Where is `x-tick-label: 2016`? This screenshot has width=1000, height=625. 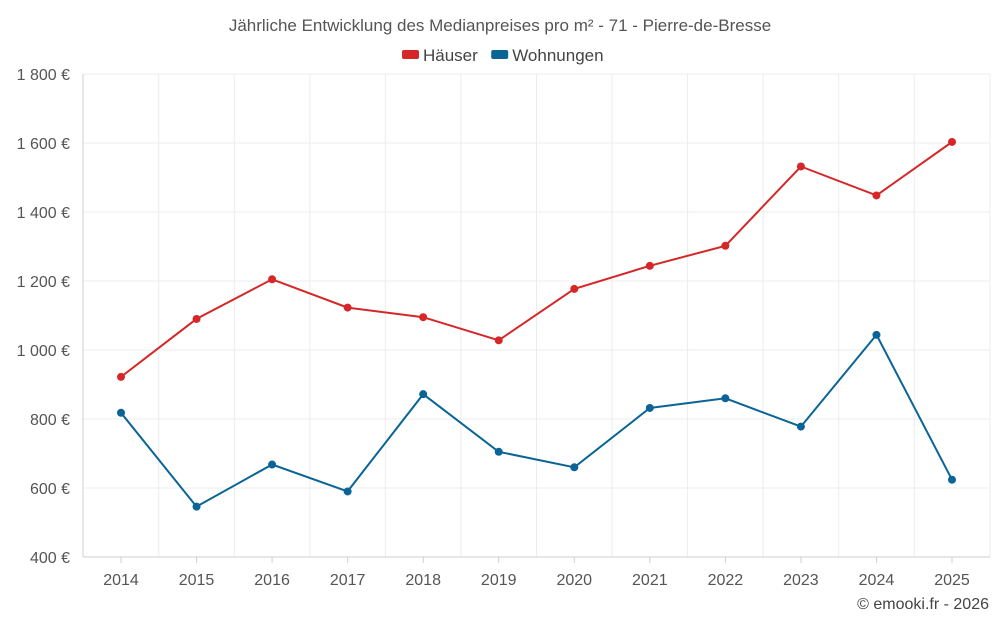 x-tick-label: 2016 is located at coordinates (272, 580).